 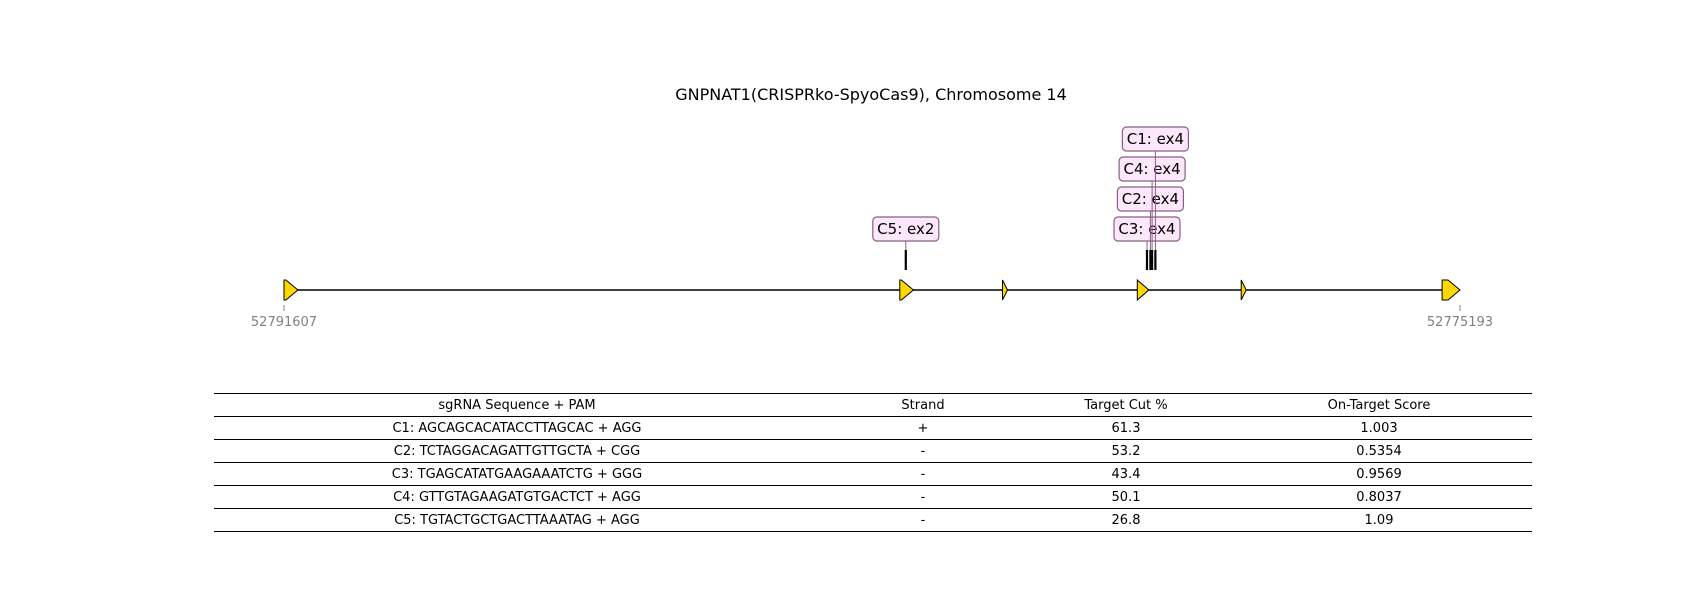 I want to click on cell-sequence: C1: AGCAGCACATACCTTAGCAC + AGG, so click(x=517, y=428).